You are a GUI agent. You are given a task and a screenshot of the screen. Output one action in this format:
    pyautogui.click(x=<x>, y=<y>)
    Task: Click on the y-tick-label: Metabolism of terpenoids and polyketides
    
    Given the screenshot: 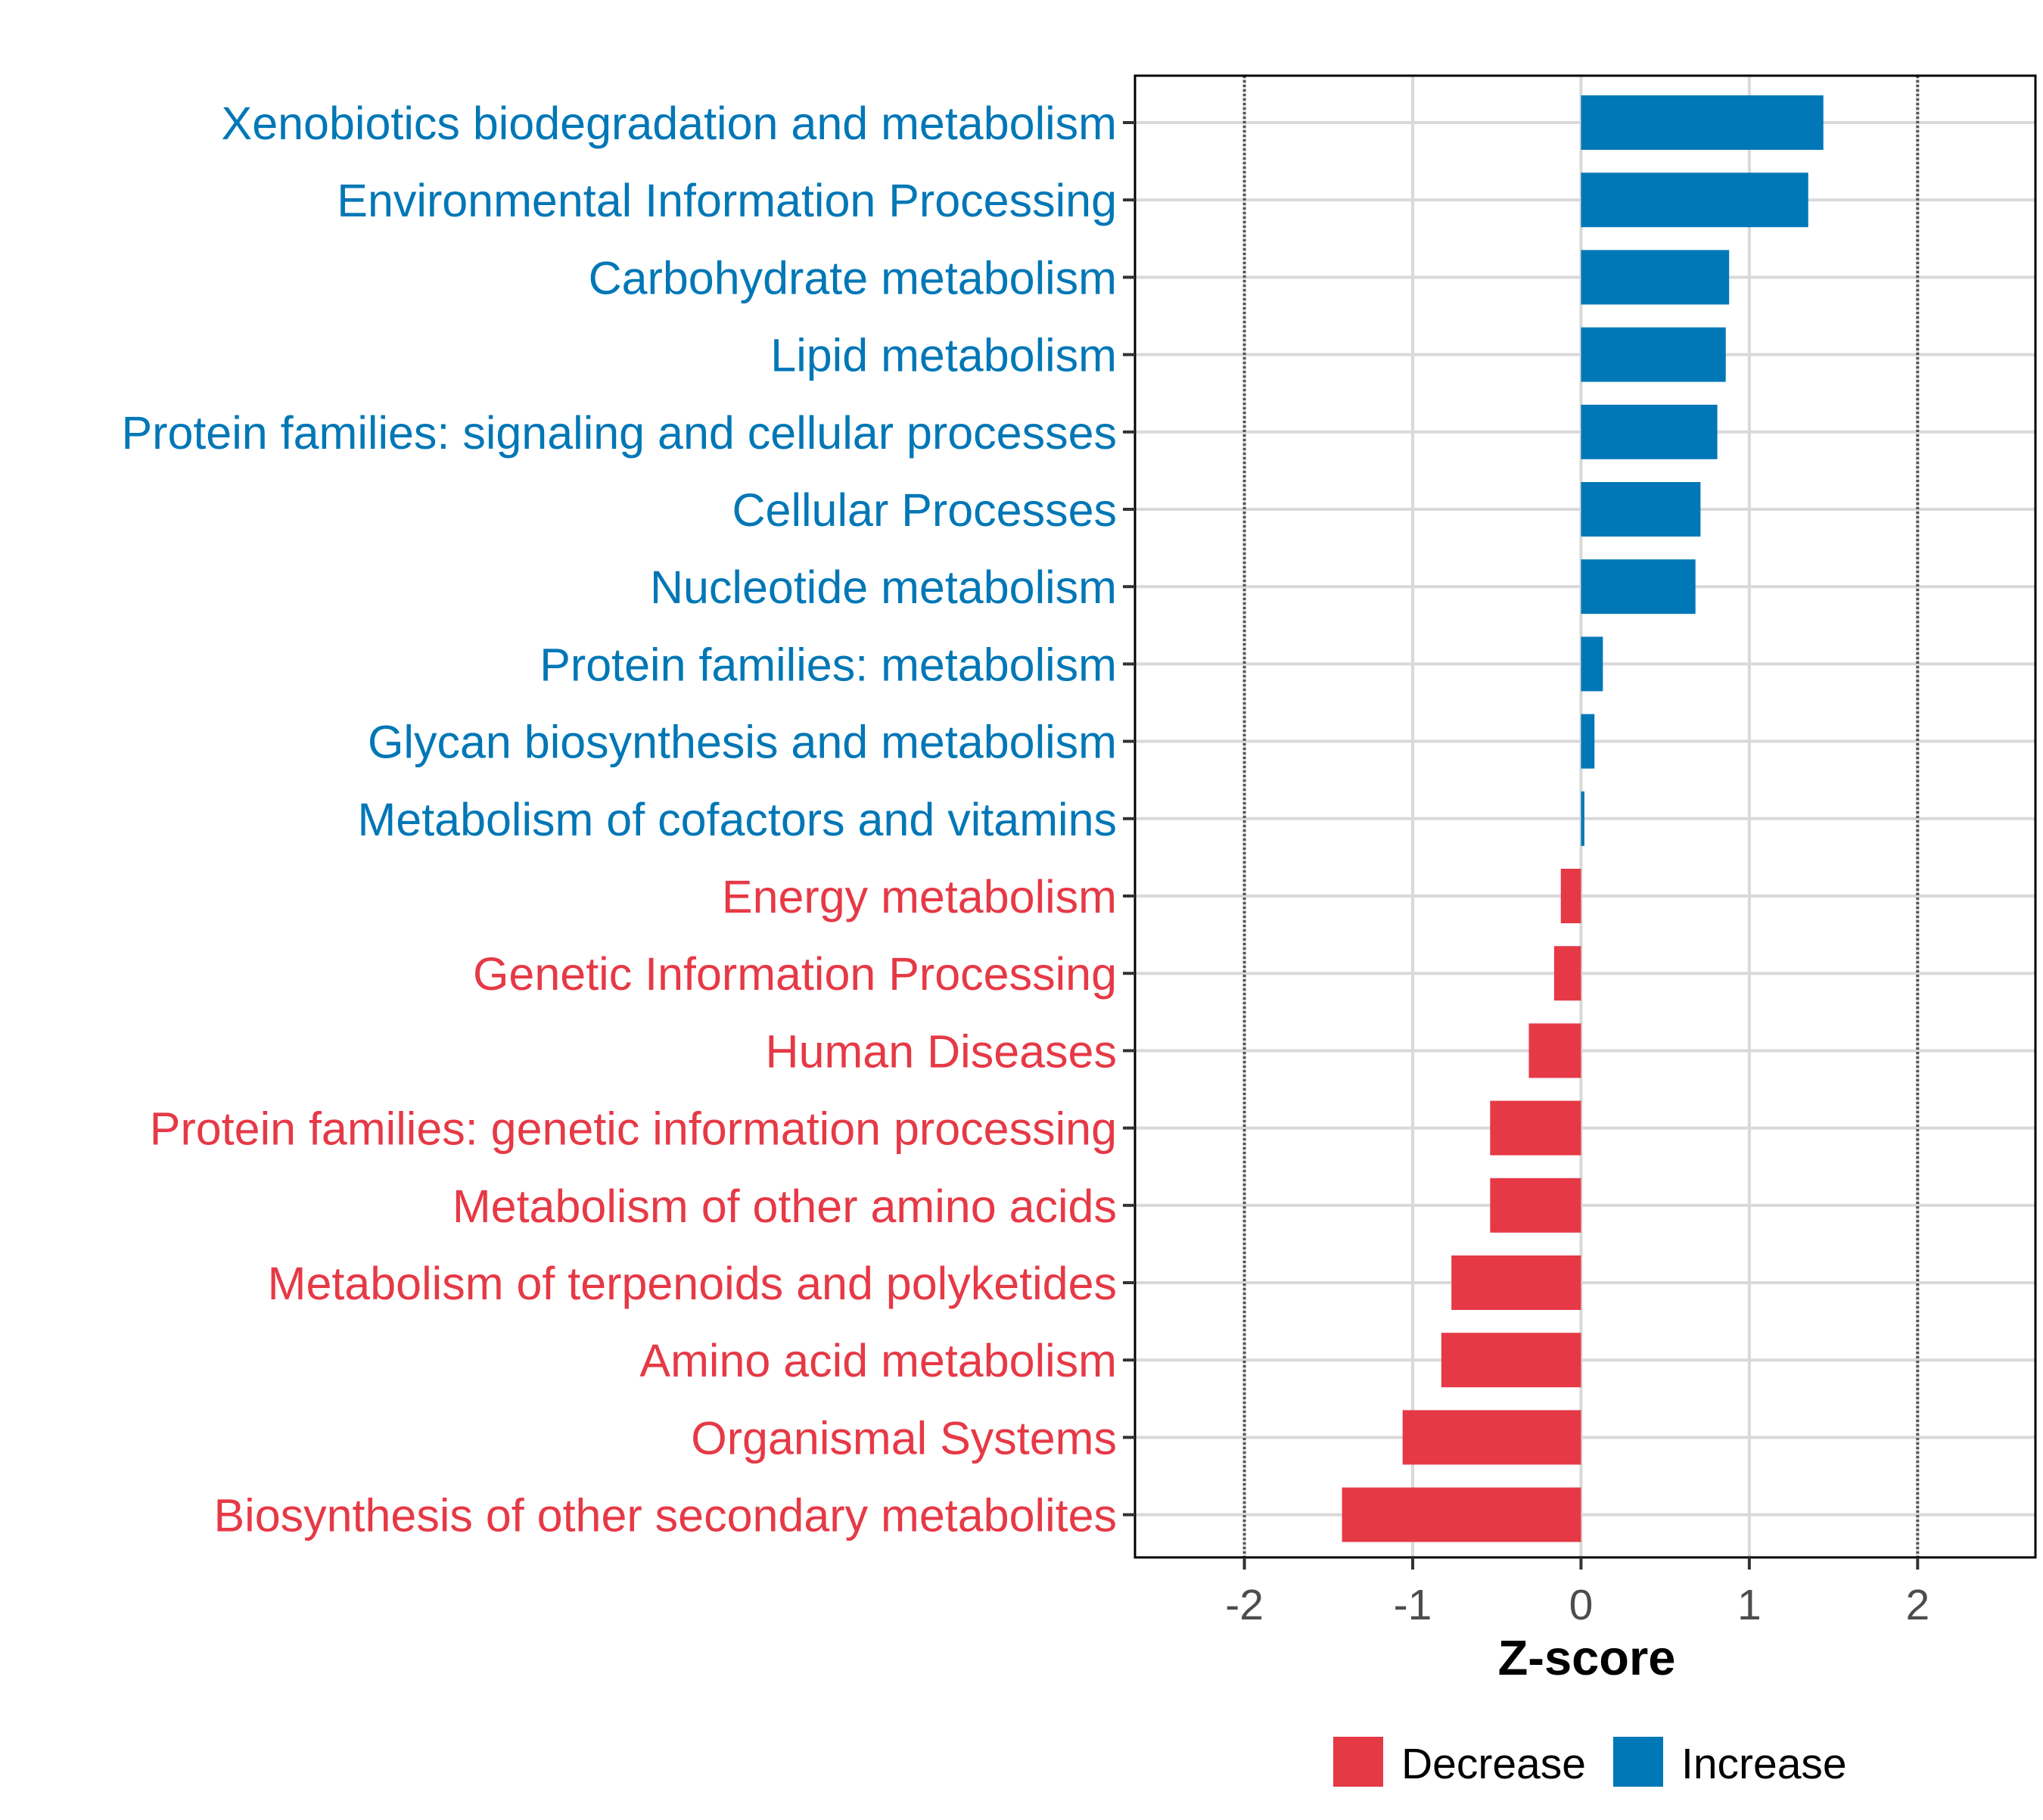 What is the action you would take?
    pyautogui.click(x=693, y=1283)
    